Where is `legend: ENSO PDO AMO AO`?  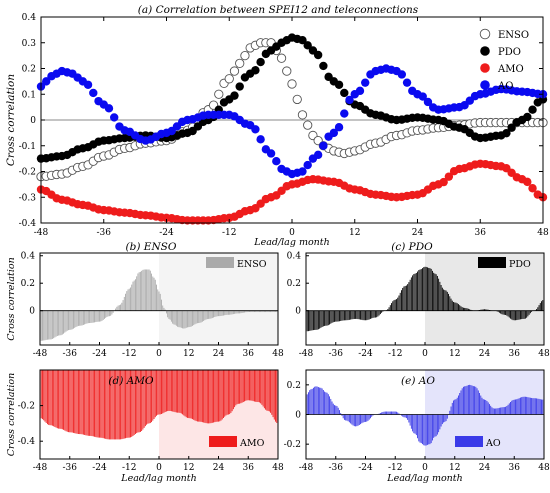
legend: ENSO PDO AMO AO is located at coordinates (504, 60).